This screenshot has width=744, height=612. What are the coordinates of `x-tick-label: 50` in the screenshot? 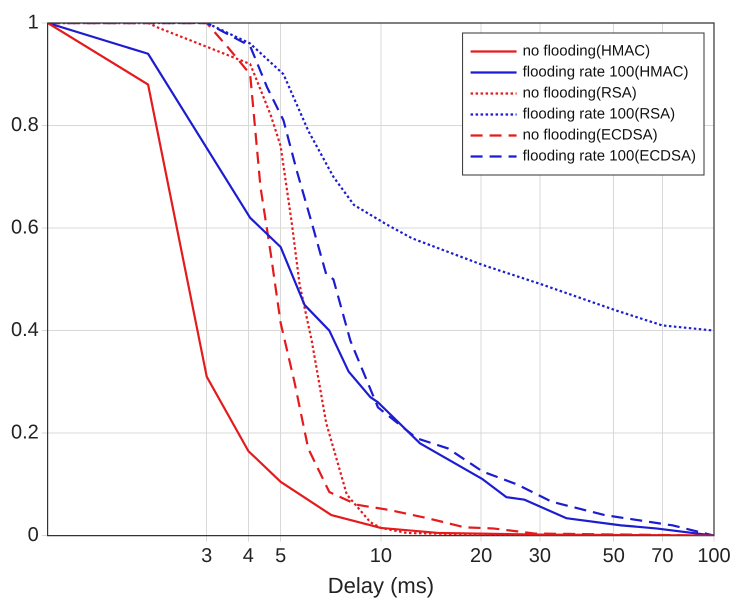 It's located at (613, 556).